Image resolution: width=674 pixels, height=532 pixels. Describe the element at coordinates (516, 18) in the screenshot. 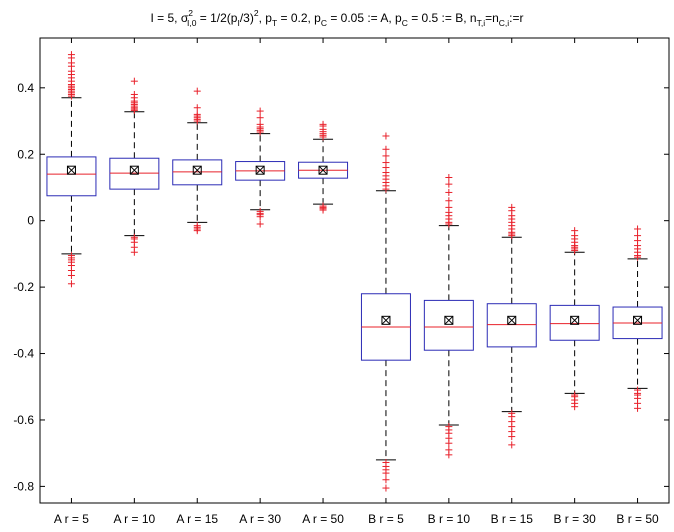

I see `title-text: :=r` at that location.